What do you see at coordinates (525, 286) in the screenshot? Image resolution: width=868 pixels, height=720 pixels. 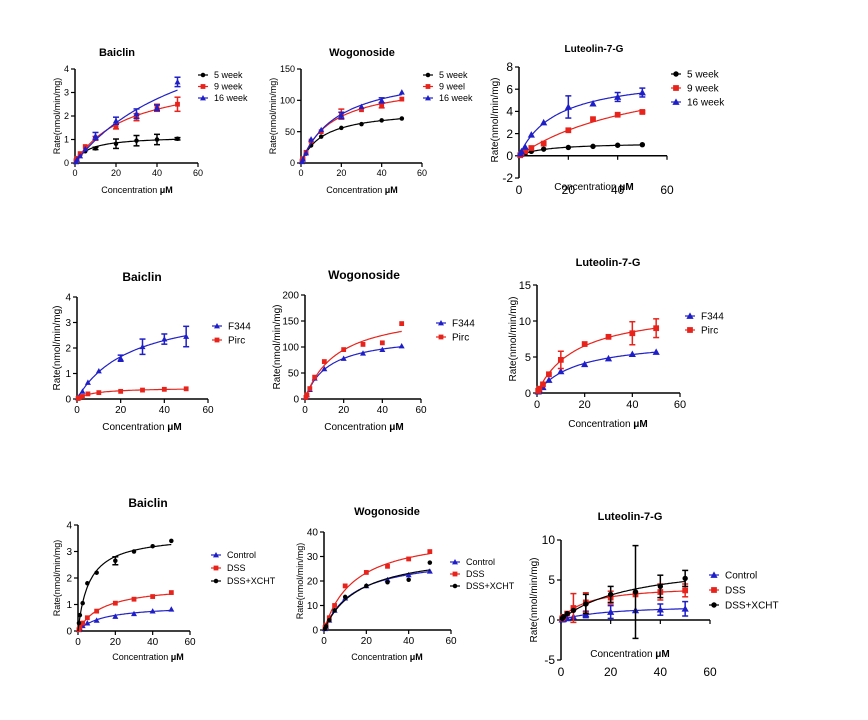 I see `y-tick-label: 15` at bounding box center [525, 286].